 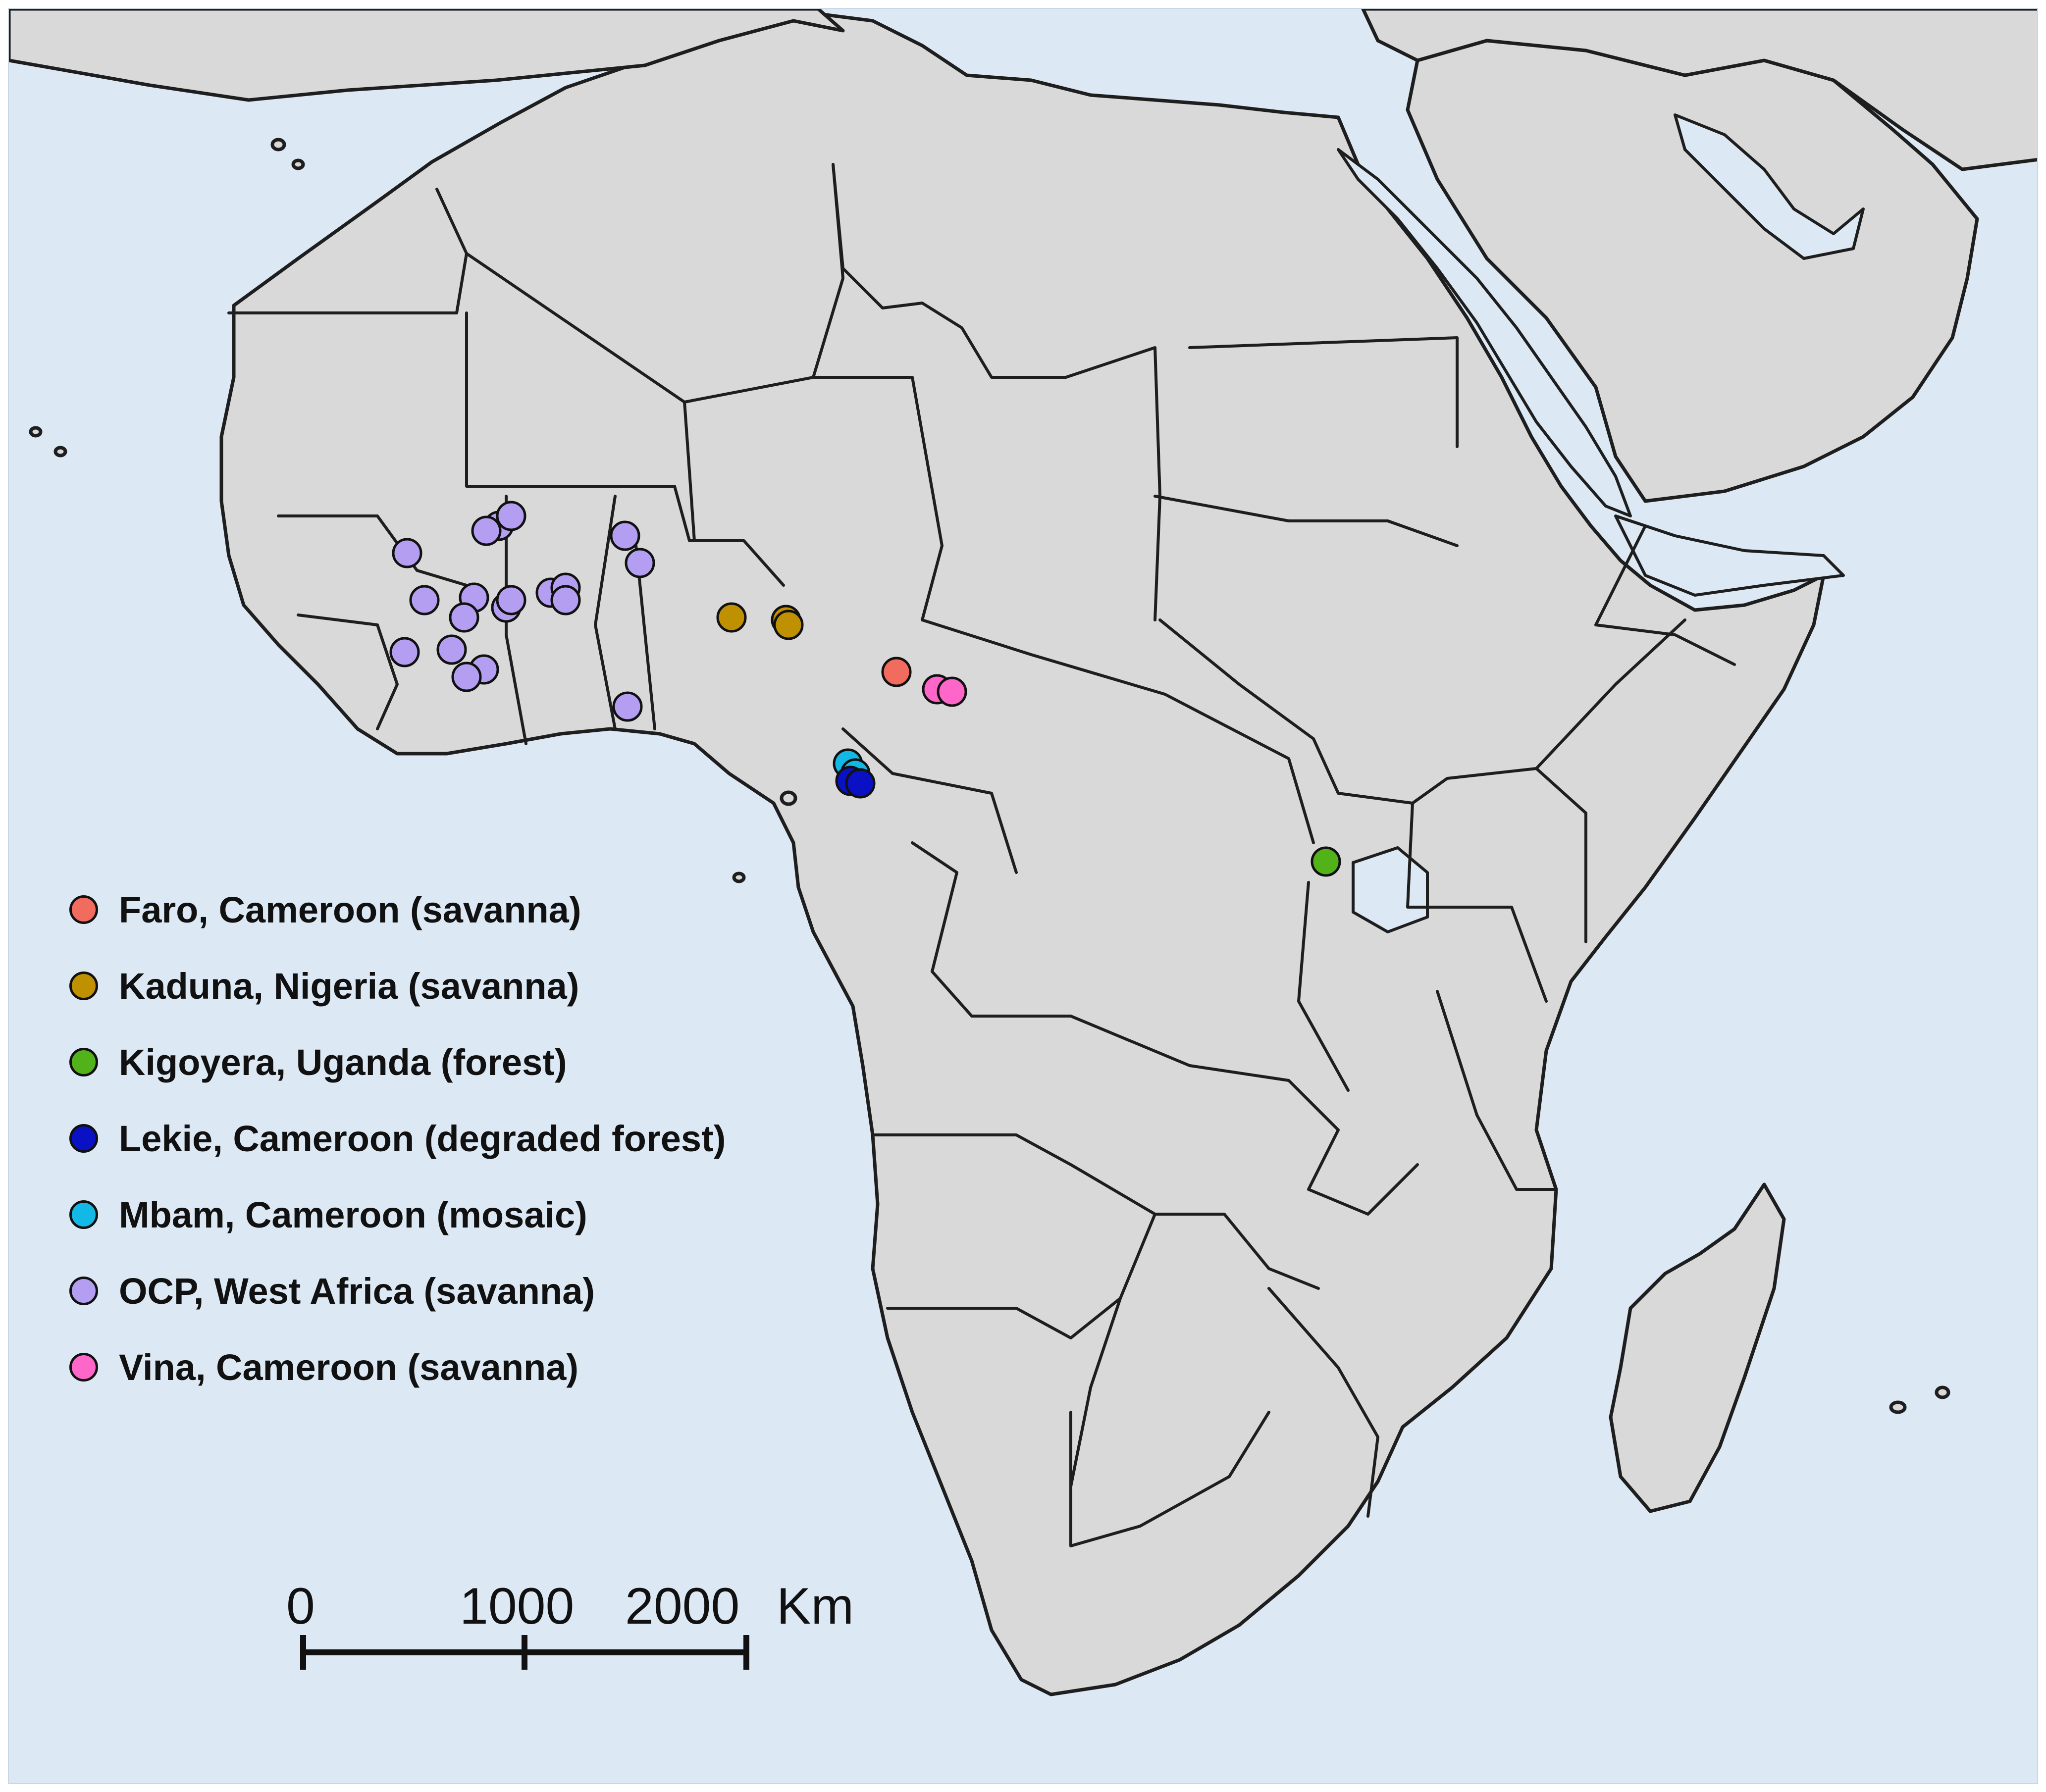 I want to click on legend-swatch-vina, so click(x=83, y=1367).